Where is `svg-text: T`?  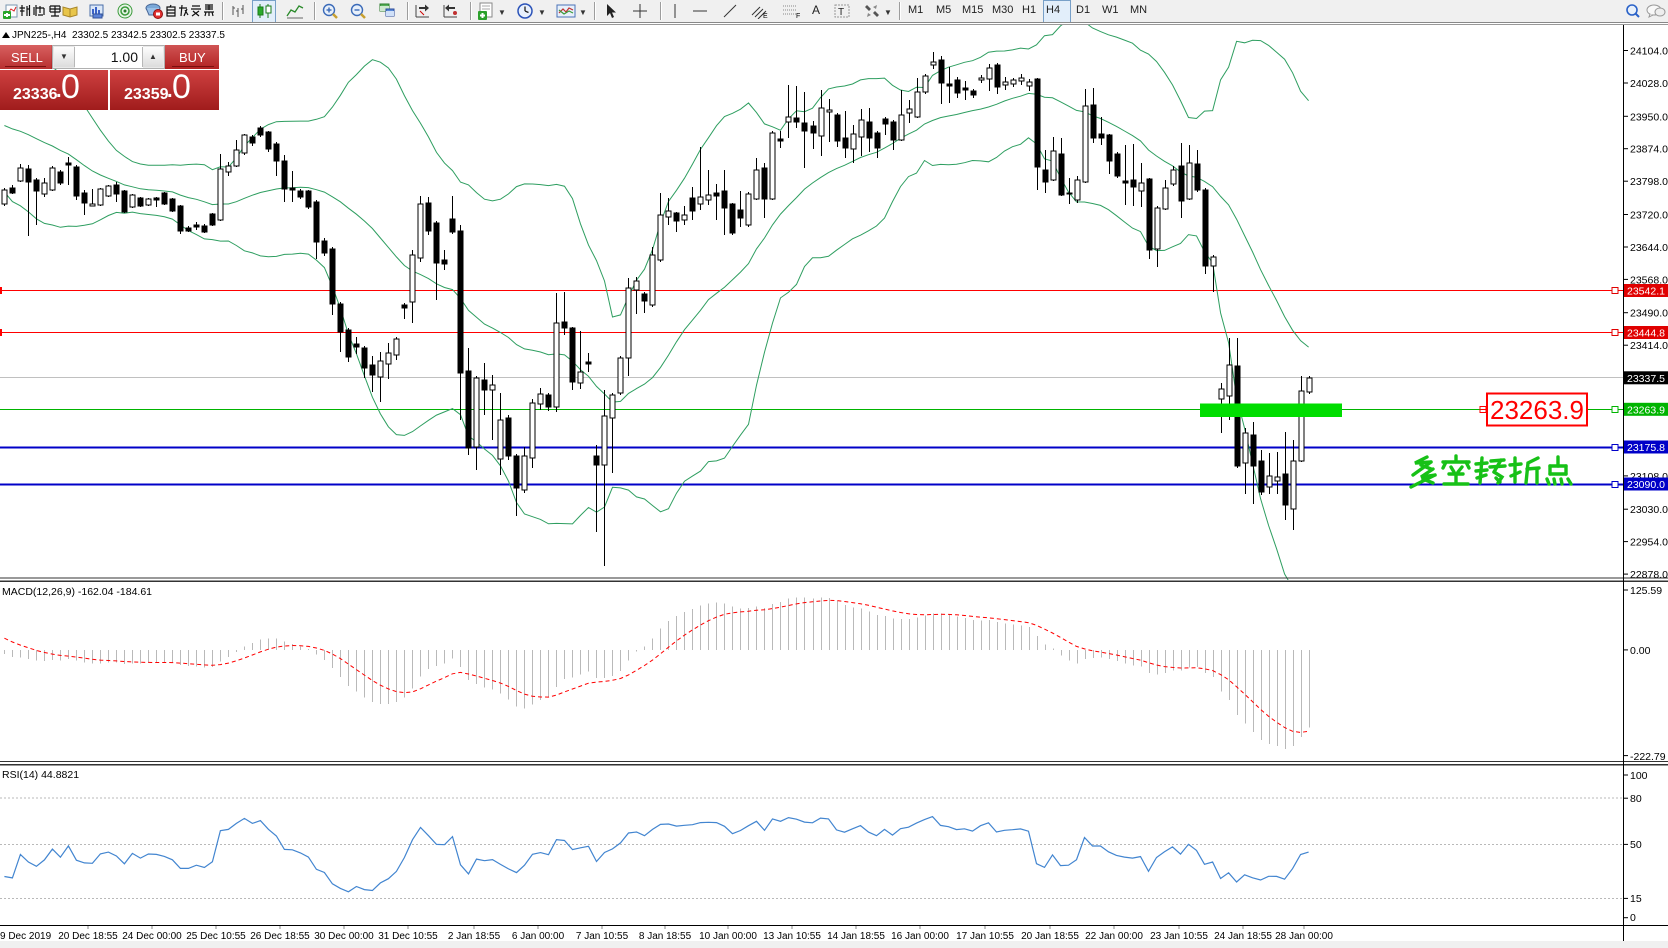 svg-text: T is located at coordinates (841, 12).